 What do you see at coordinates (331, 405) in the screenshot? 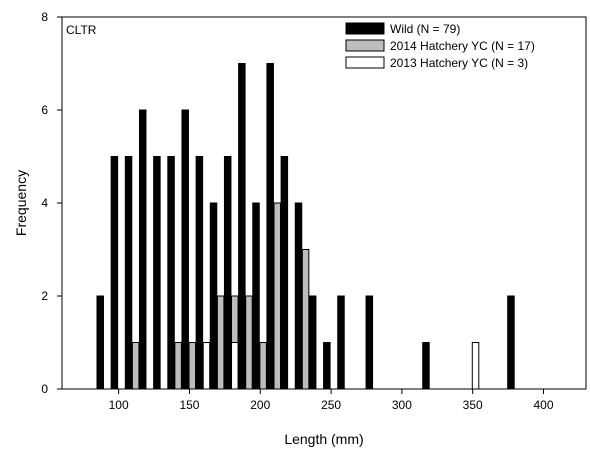
I see `x-tick-label-3: 250` at bounding box center [331, 405].